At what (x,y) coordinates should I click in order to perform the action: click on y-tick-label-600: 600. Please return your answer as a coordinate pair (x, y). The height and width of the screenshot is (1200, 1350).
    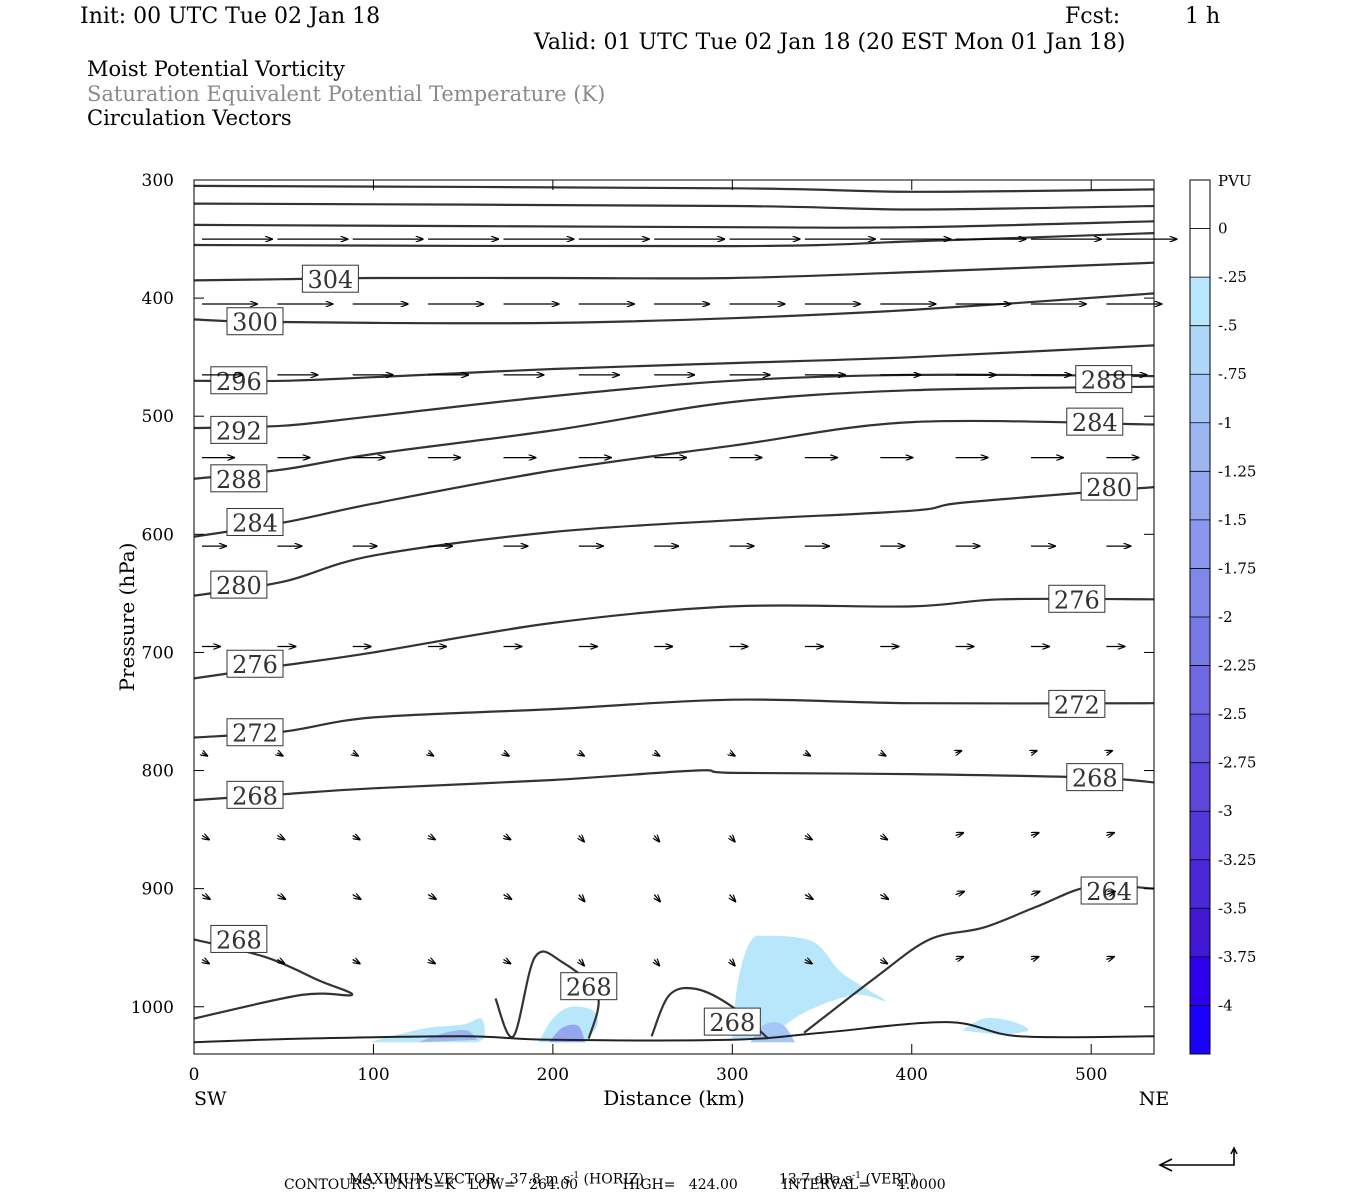
    Looking at the image, I should click on (158, 535).